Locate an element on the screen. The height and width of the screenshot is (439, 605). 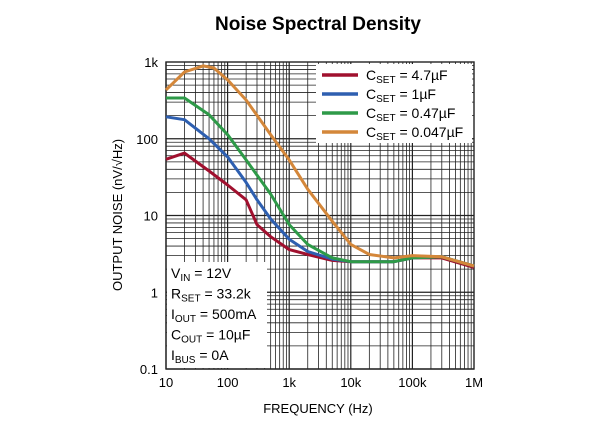
legend-label: CSET = 4.7µF is located at coordinates (407, 76).